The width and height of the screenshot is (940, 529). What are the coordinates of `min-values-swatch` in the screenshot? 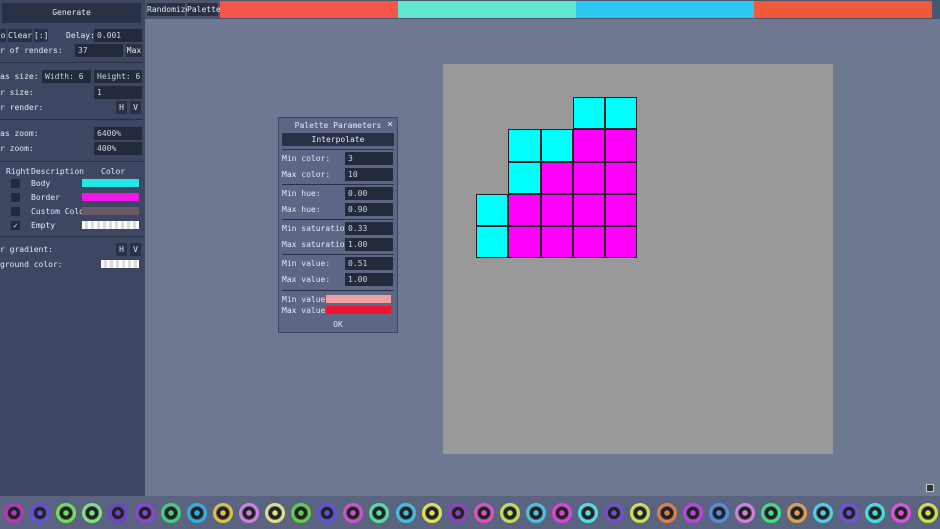 It's located at (358, 299).